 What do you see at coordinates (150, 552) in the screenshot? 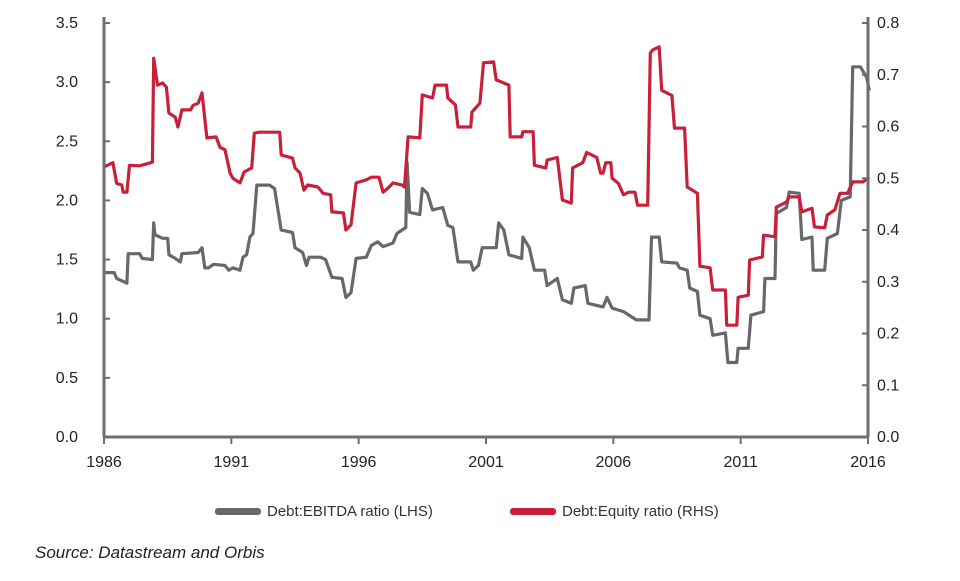
I see `source-note: Source: Datastream and Orbis` at bounding box center [150, 552].